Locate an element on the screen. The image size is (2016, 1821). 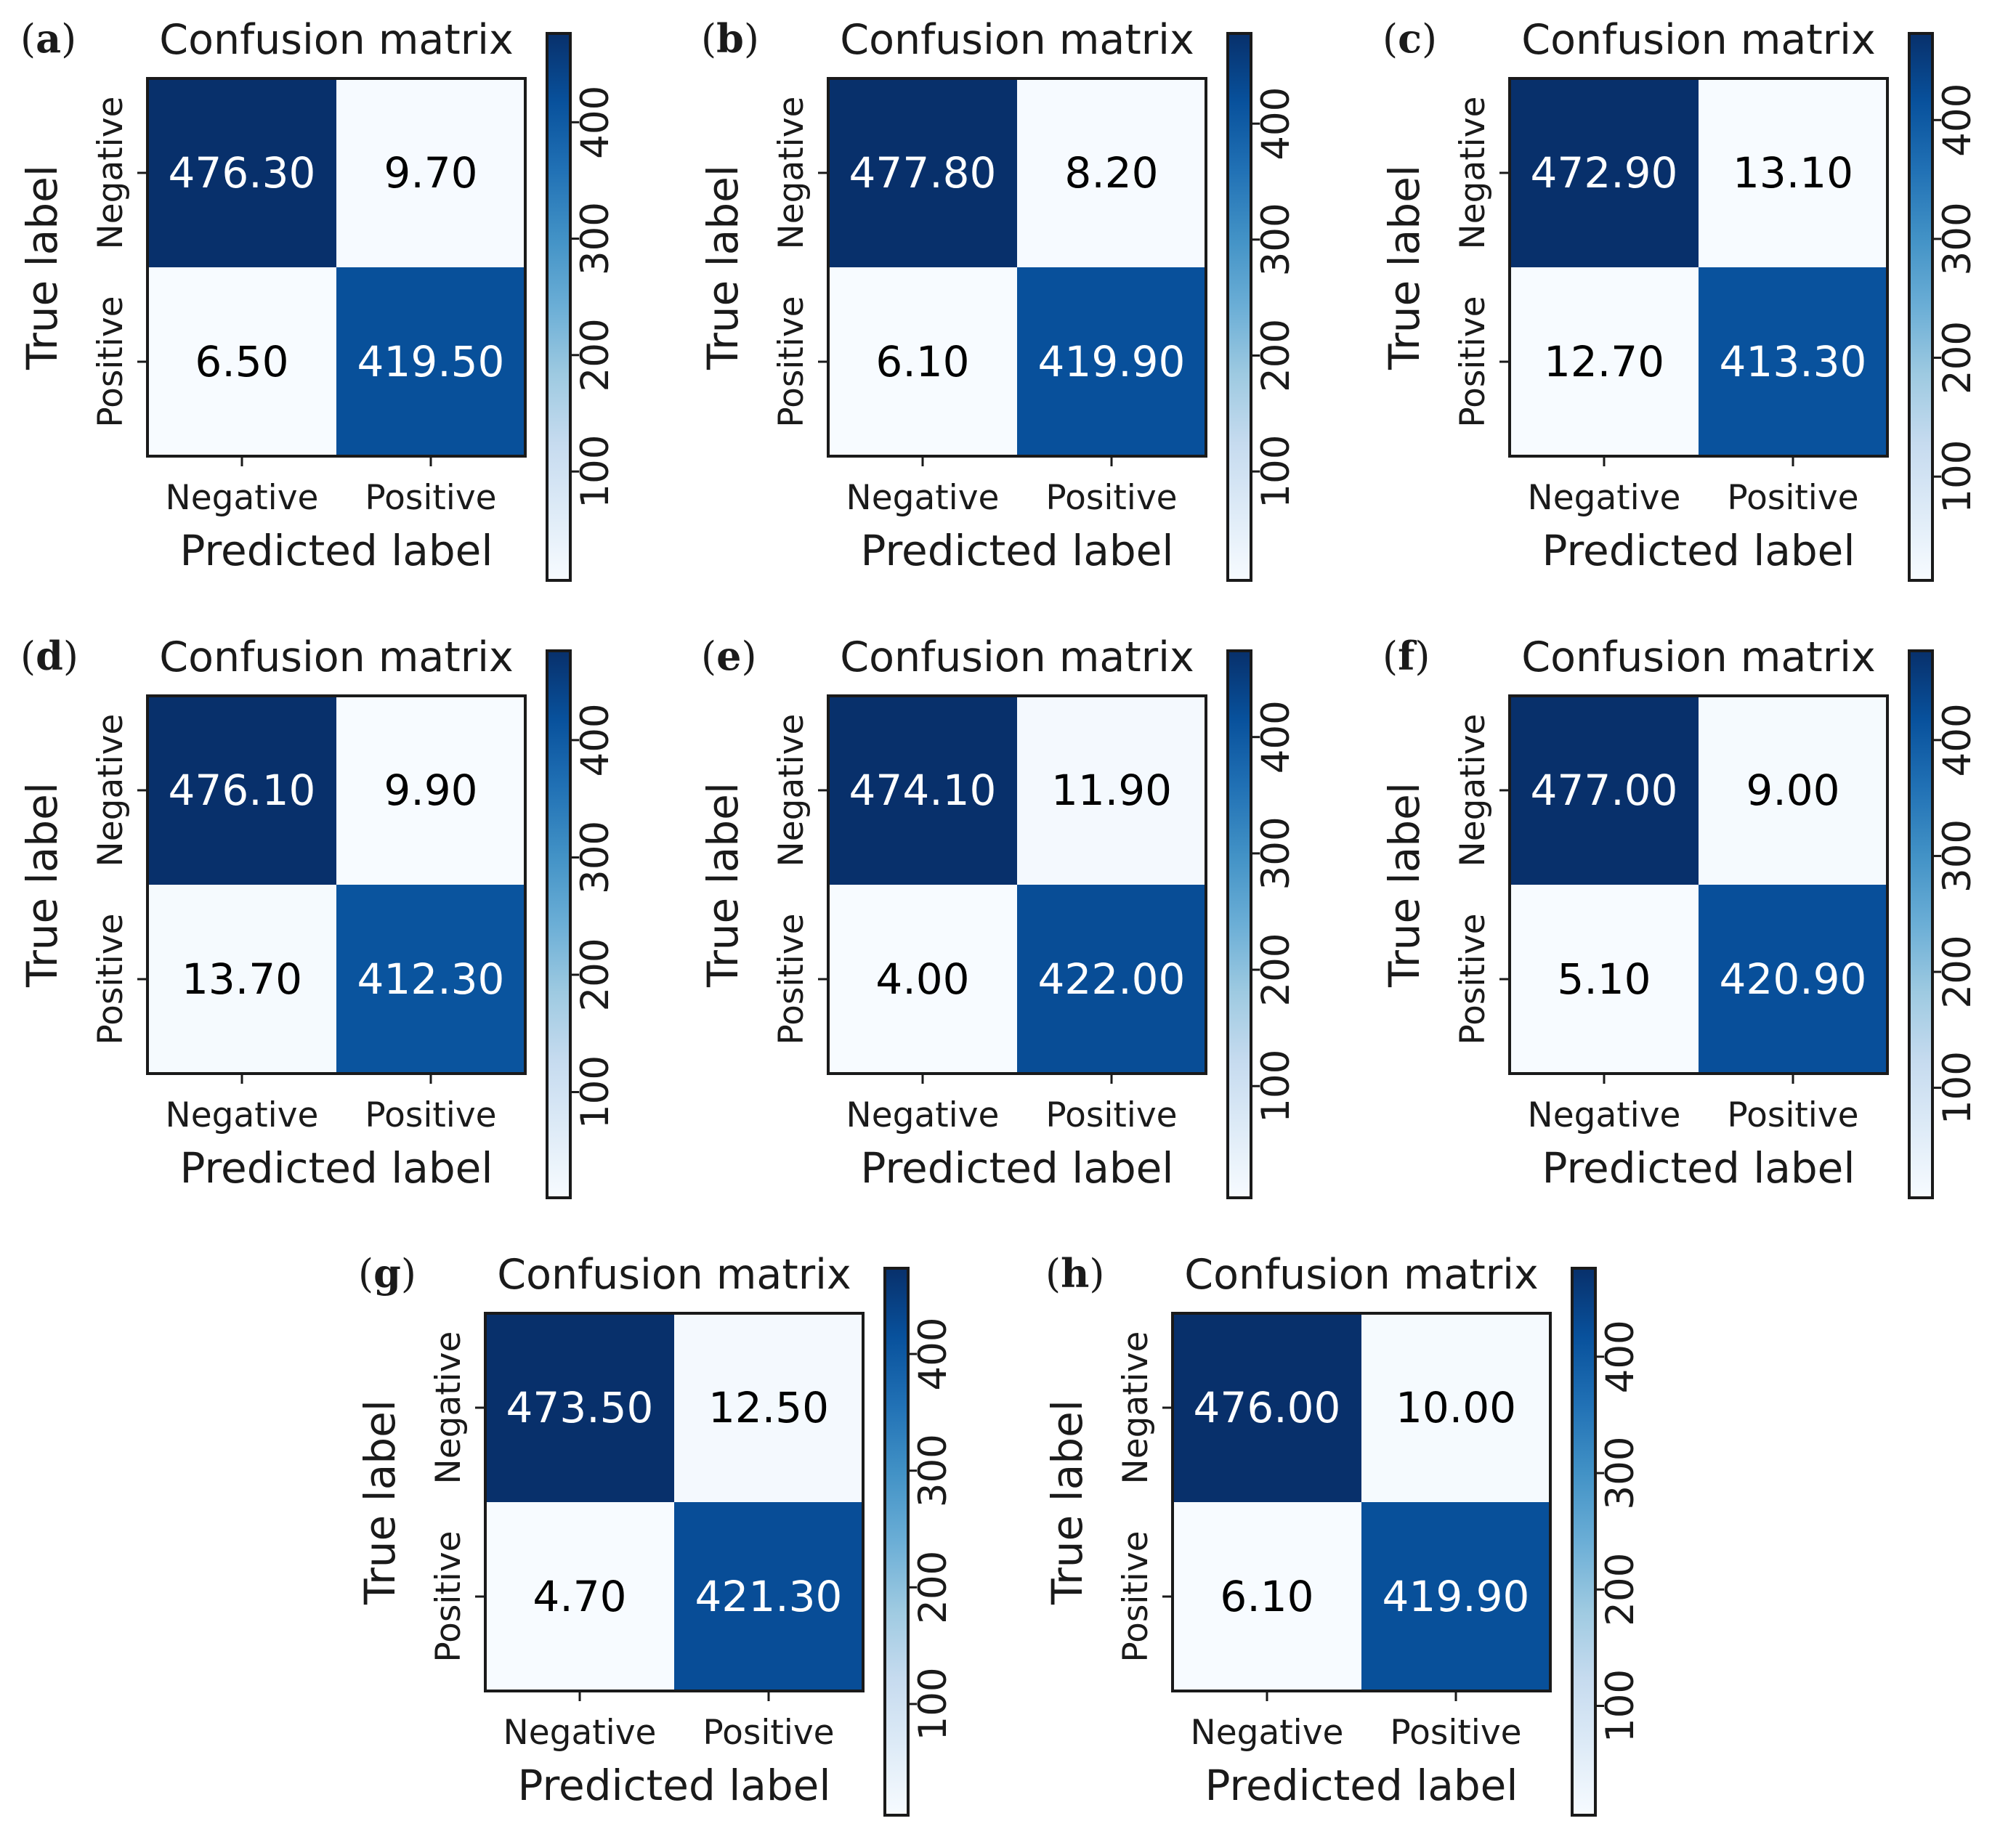
colorbar-h is located at coordinates (1583, 1541).